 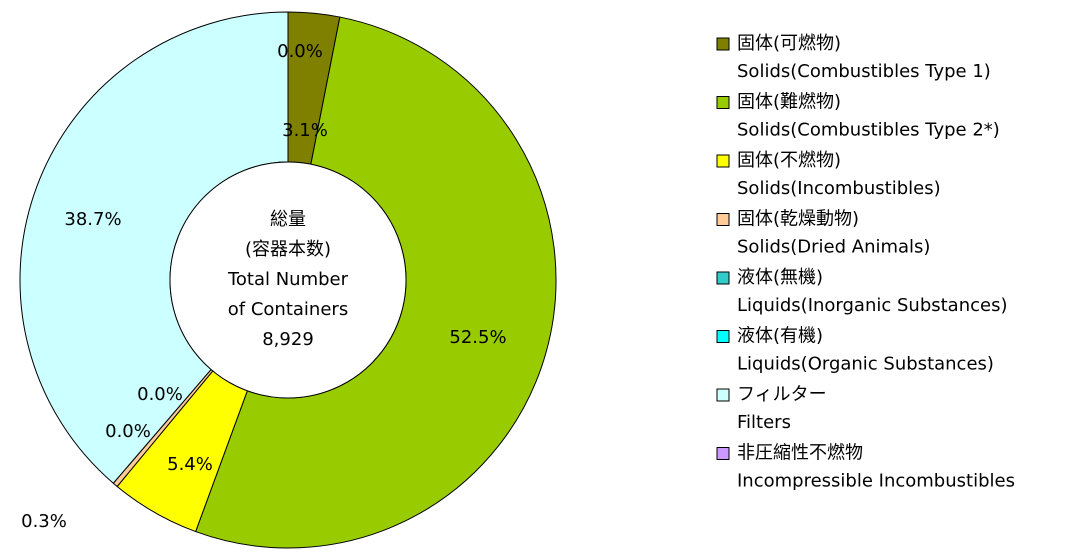 What do you see at coordinates (764, 422) in the screenshot?
I see `legend-label: Filters` at bounding box center [764, 422].